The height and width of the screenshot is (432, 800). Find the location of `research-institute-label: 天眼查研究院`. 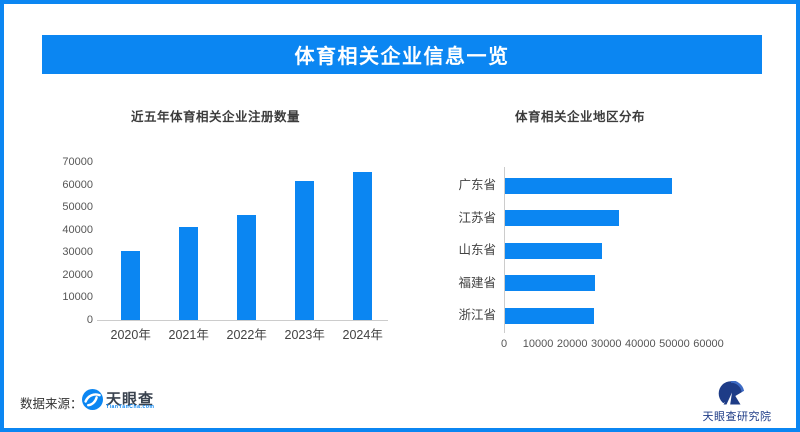

research-institute-label: 天眼查研究院 is located at coordinates (737, 417).